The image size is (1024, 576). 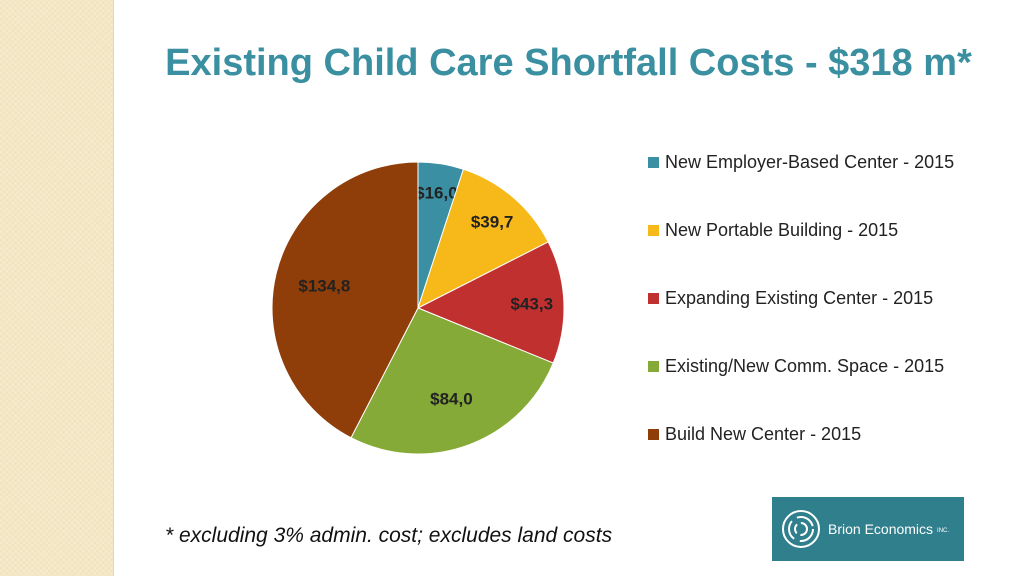 I want to click on legend-label: New Employer-Based Center - 2015, so click(x=810, y=161).